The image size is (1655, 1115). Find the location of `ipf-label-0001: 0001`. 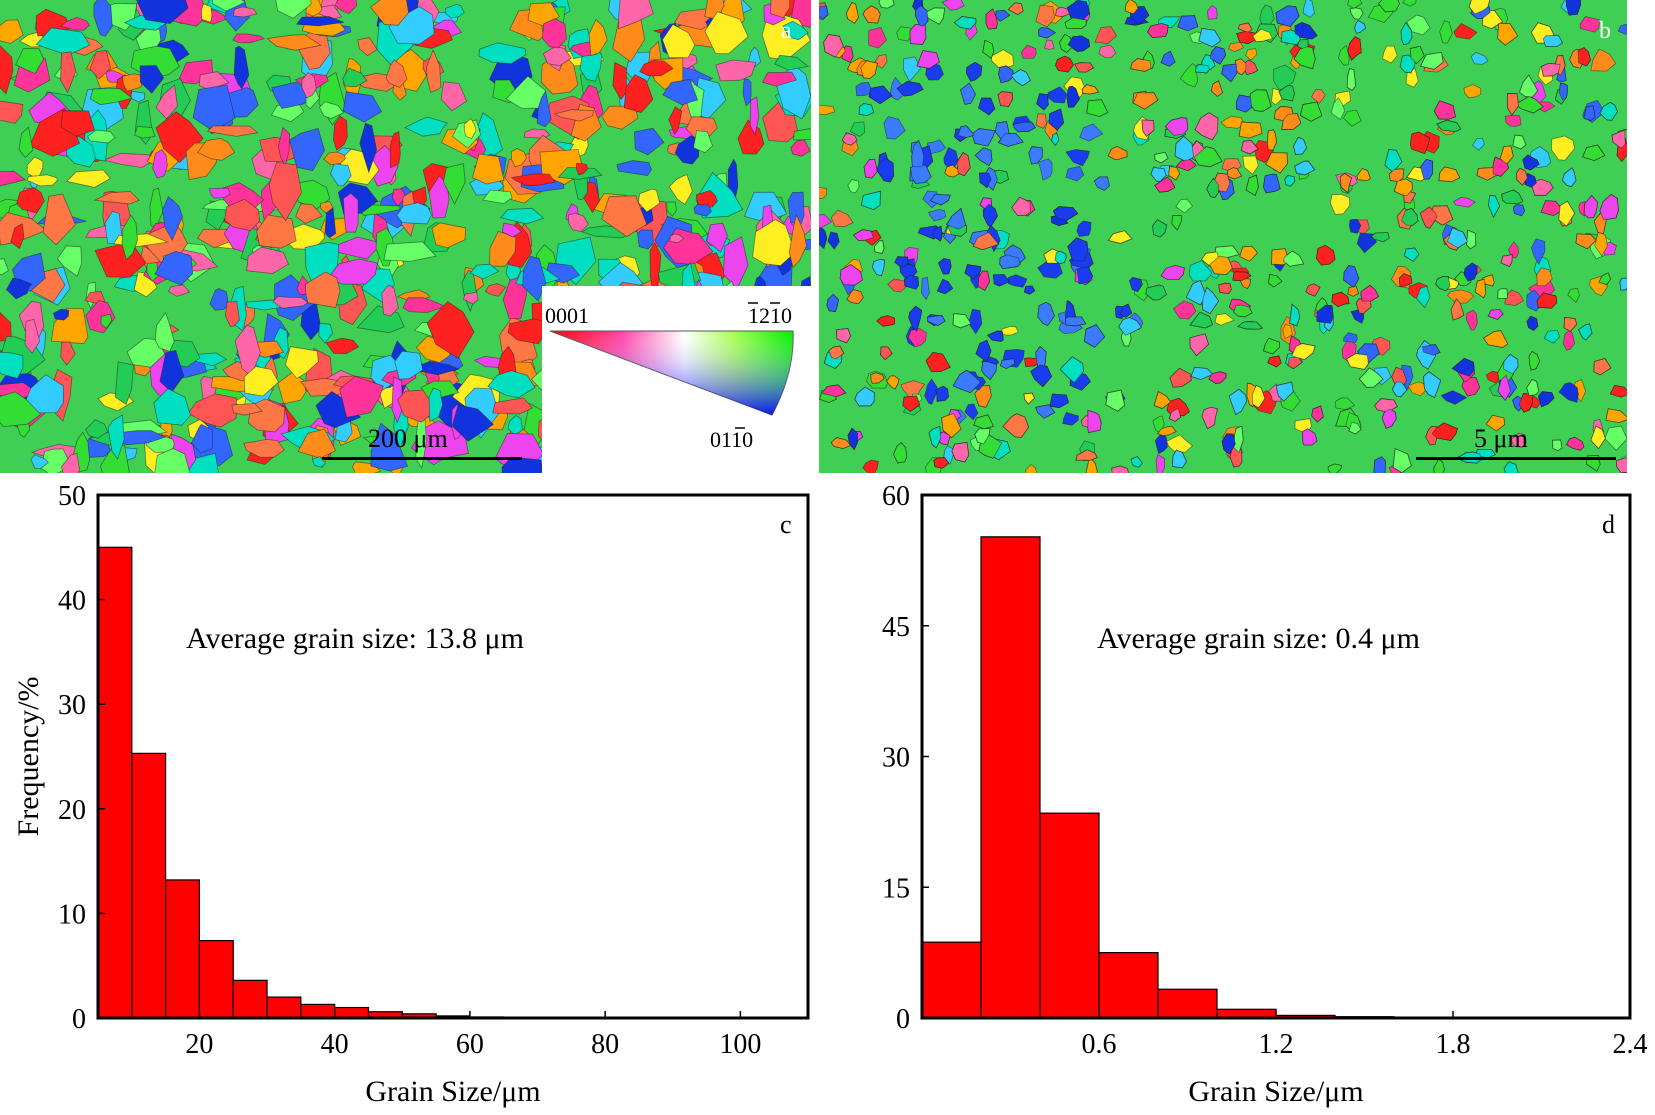

ipf-label-0001: 0001 is located at coordinates (567, 315).